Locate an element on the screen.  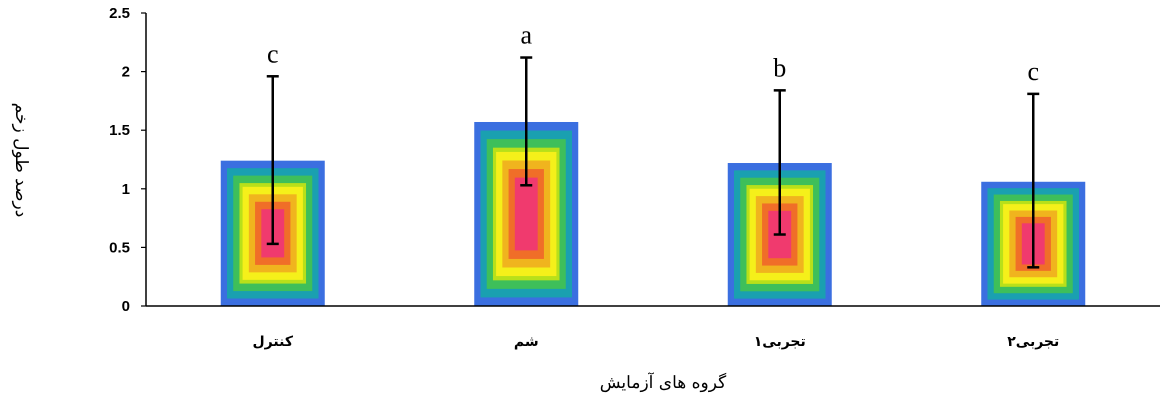
category-label: شم is located at coordinates (526, 342).